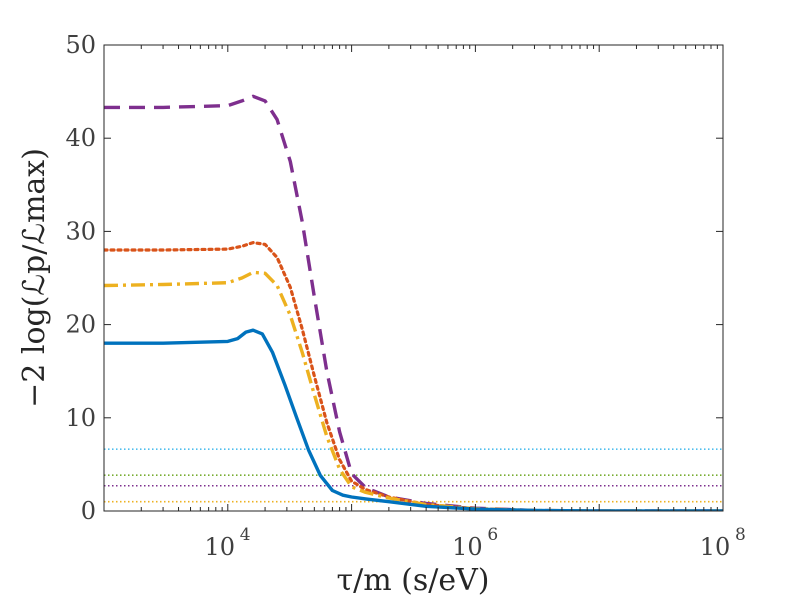  What do you see at coordinates (80, 138) in the screenshot?
I see `y-tick-label: 40` at bounding box center [80, 138].